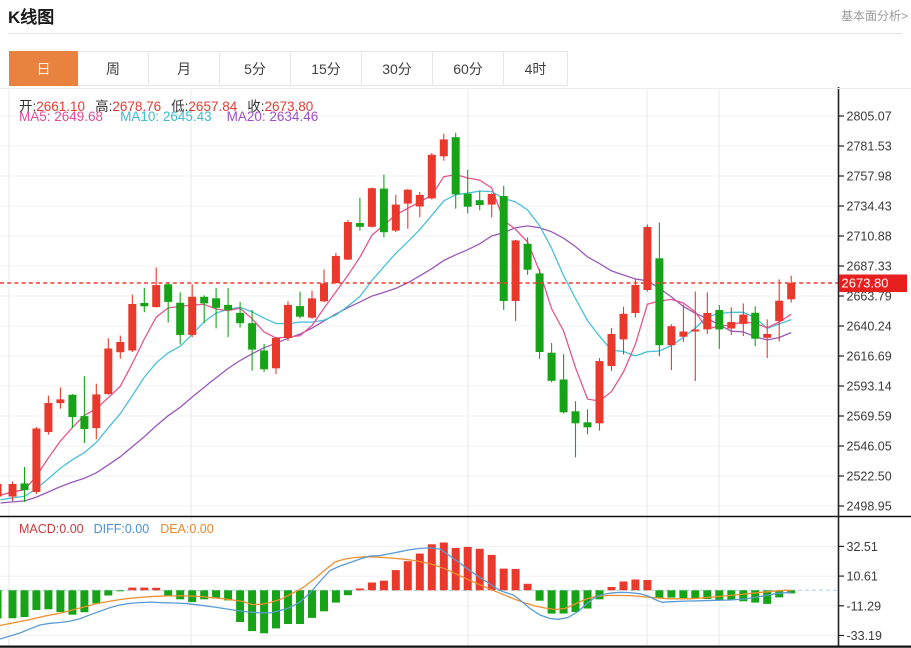  What do you see at coordinates (869, 237) in the screenshot?
I see `svg-text: 2710.88` at bounding box center [869, 237].